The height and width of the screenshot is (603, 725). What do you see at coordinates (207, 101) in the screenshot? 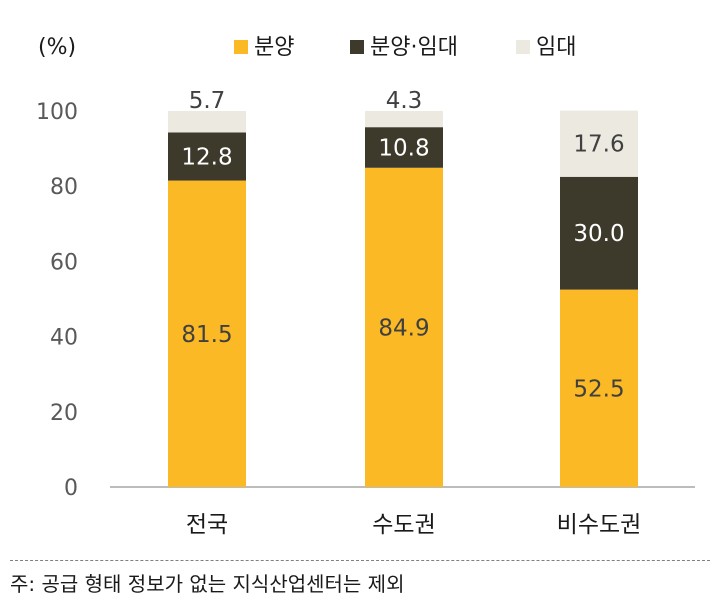
I see `data-label: 5.7` at bounding box center [207, 101].